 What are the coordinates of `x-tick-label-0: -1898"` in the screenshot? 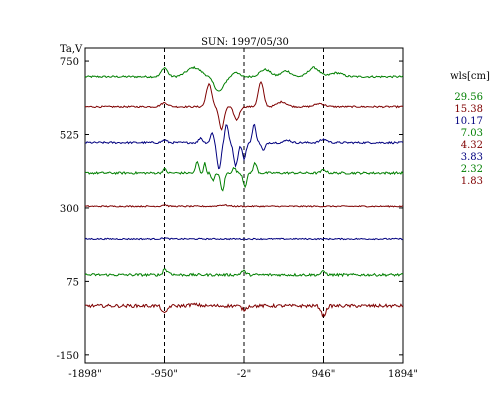 It's located at (84, 374).